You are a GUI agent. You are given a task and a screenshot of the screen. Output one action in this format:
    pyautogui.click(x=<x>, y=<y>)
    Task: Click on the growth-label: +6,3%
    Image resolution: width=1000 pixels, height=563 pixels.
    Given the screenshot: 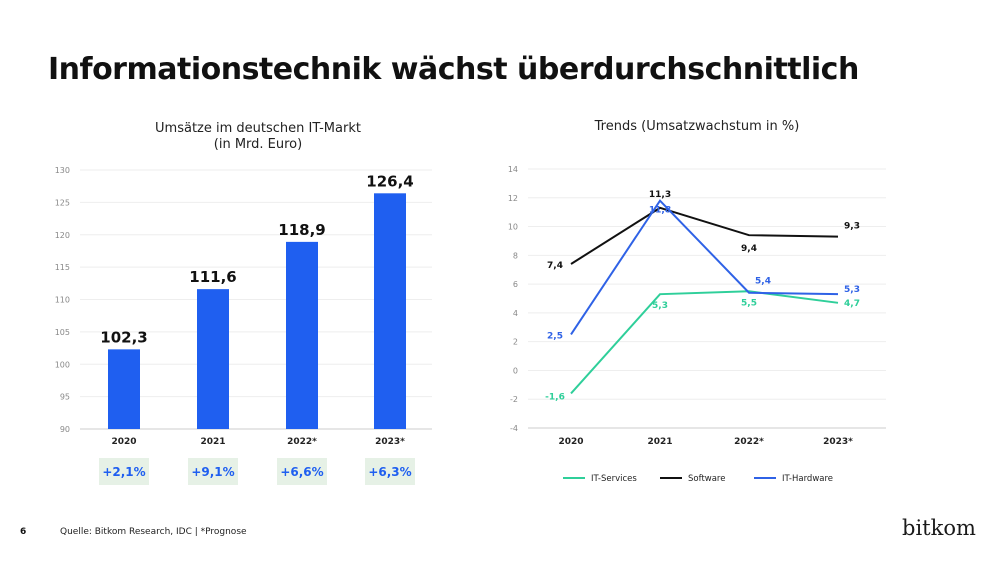 What is the action you would take?
    pyautogui.click(x=389, y=472)
    